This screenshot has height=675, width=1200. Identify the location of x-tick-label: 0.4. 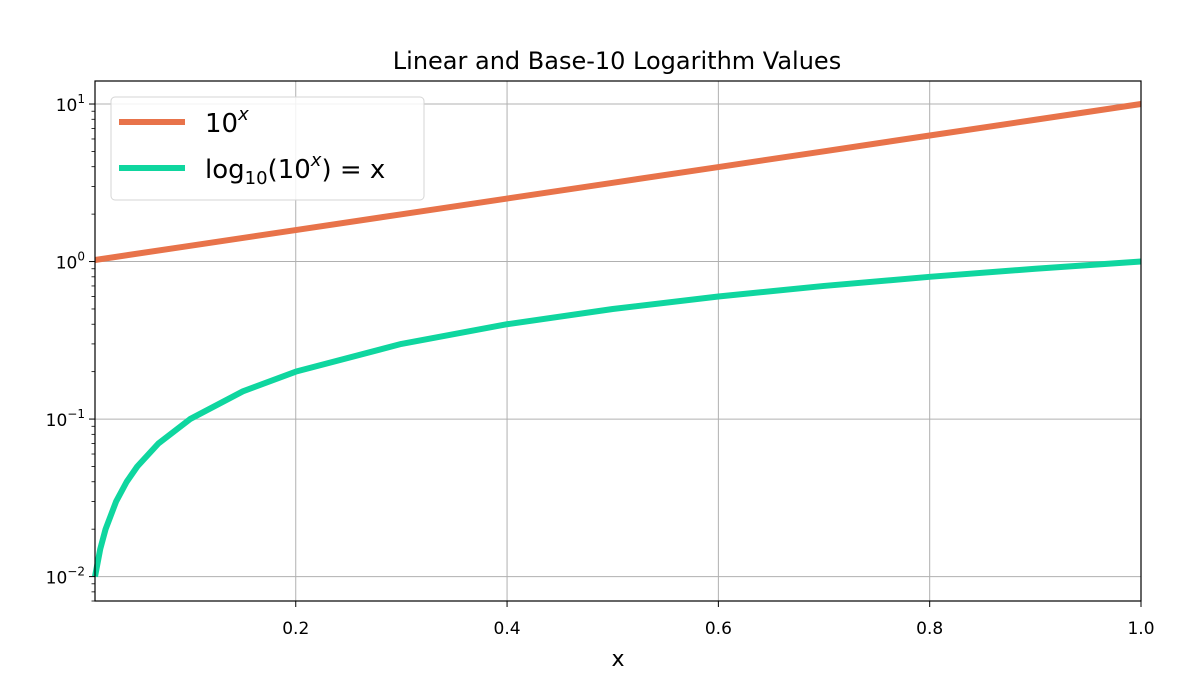
(507, 629).